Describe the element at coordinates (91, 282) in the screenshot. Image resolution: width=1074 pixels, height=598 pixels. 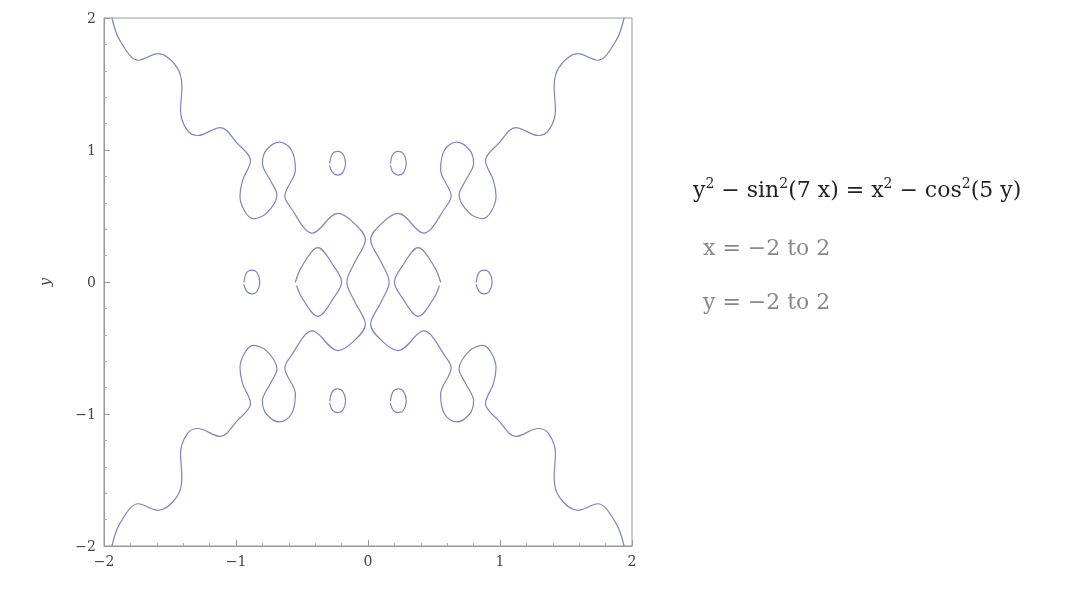
I see `y-tick-label: 0` at that location.